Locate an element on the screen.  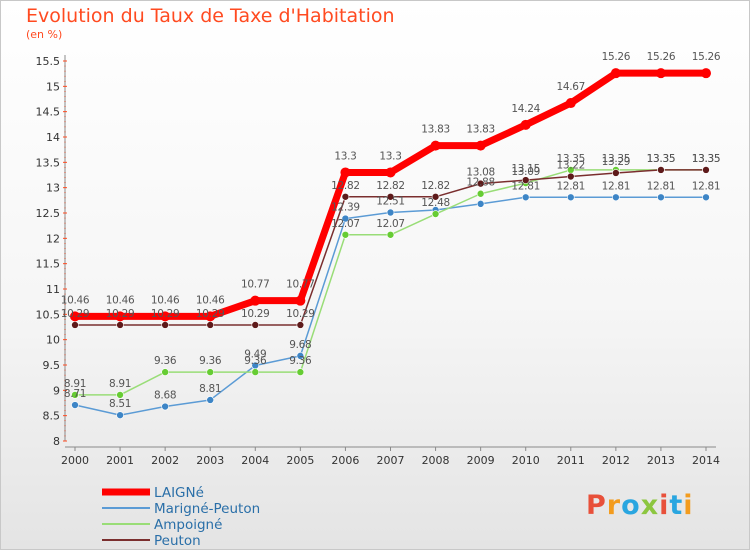
data-label: 8.91 is located at coordinates (75, 384).